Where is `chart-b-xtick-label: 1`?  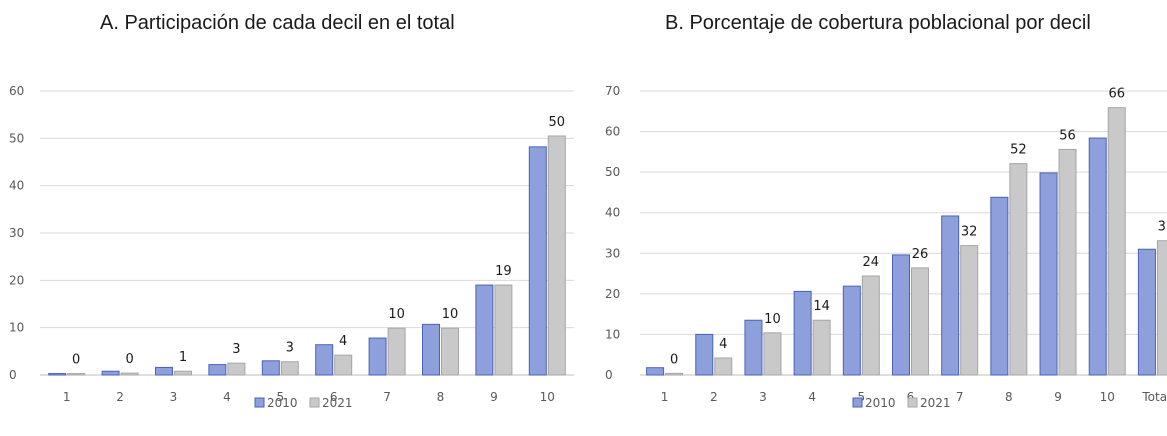 chart-b-xtick-label: 1 is located at coordinates (665, 397).